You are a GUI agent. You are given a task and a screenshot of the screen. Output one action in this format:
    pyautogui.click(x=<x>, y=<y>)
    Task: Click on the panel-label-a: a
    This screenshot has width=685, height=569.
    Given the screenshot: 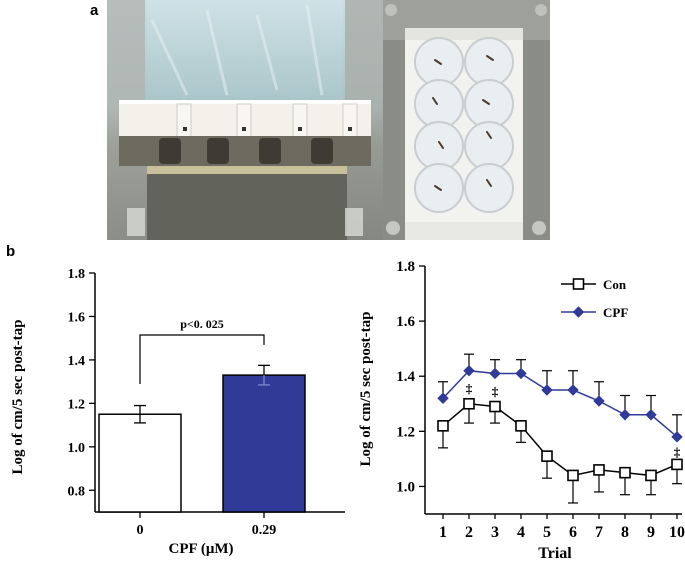 What is the action you would take?
    pyautogui.click(x=94, y=10)
    